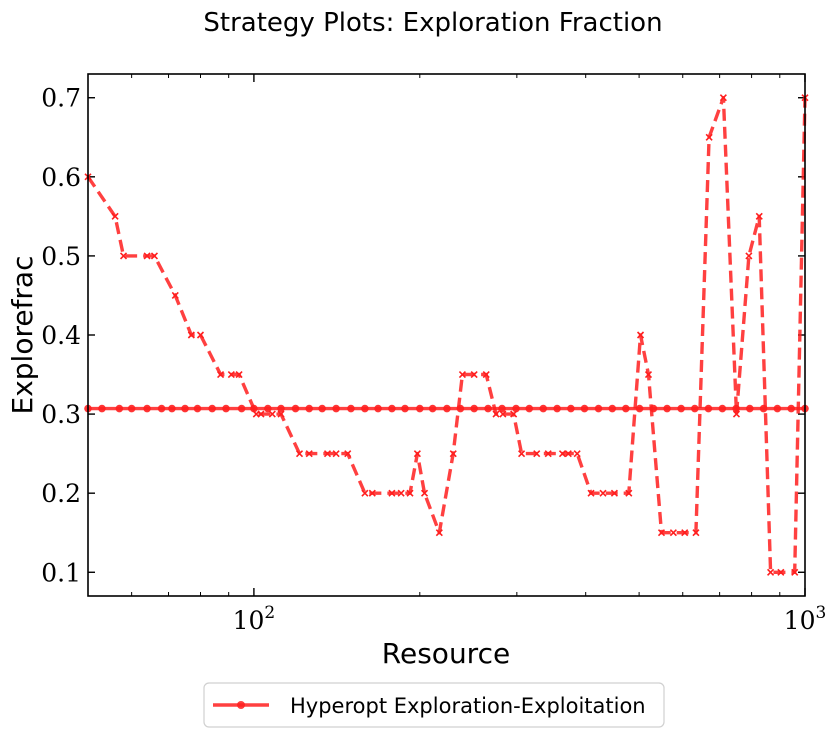  Describe the element at coordinates (61, 335) in the screenshot. I see `y-tick-label: 0.4` at that location.